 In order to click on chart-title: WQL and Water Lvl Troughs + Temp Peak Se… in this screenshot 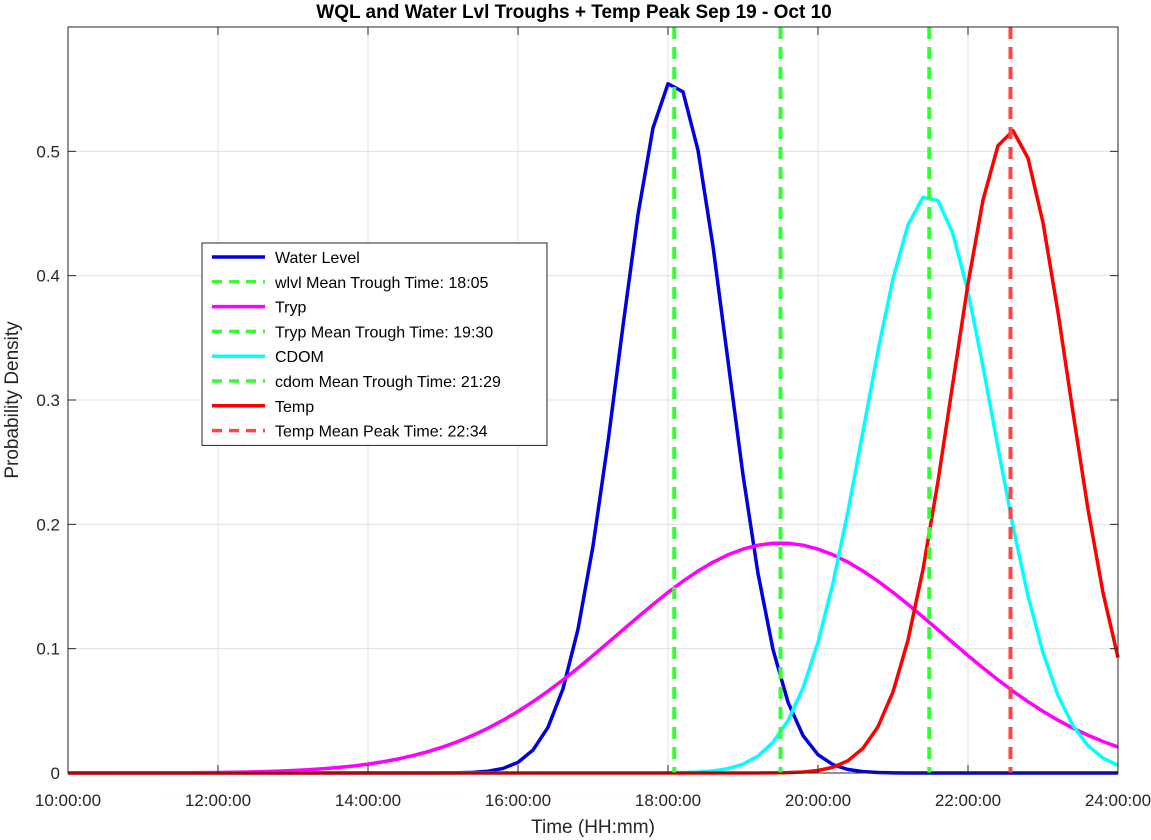, I will do `click(573, 12)`.